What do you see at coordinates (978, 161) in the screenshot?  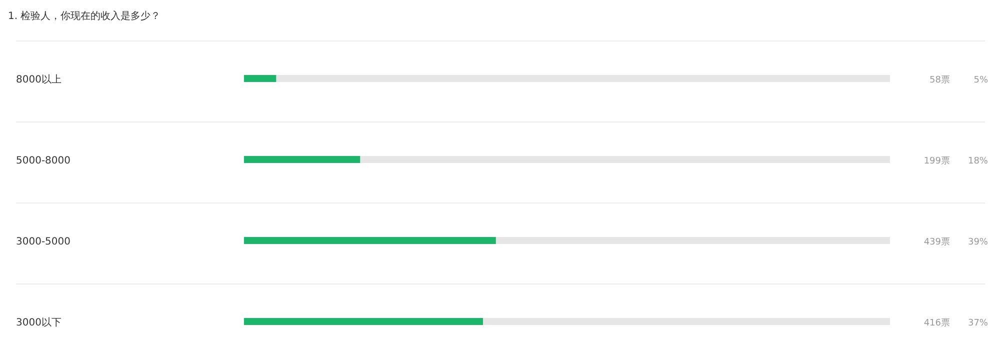 I see `data-label: 18%` at bounding box center [978, 161].